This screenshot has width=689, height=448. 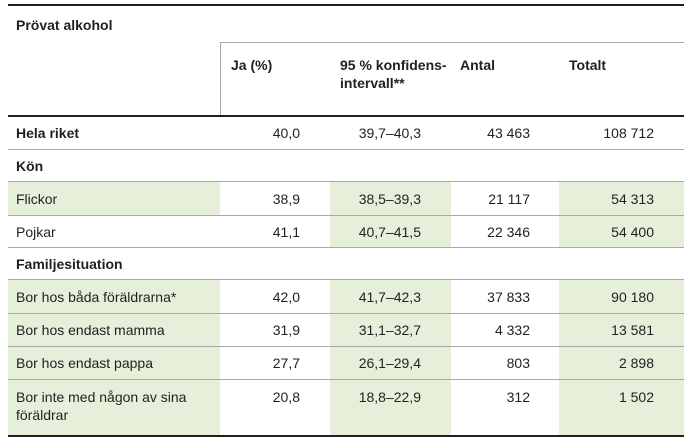 I want to click on shade-ci-flickor, so click(x=390, y=198).